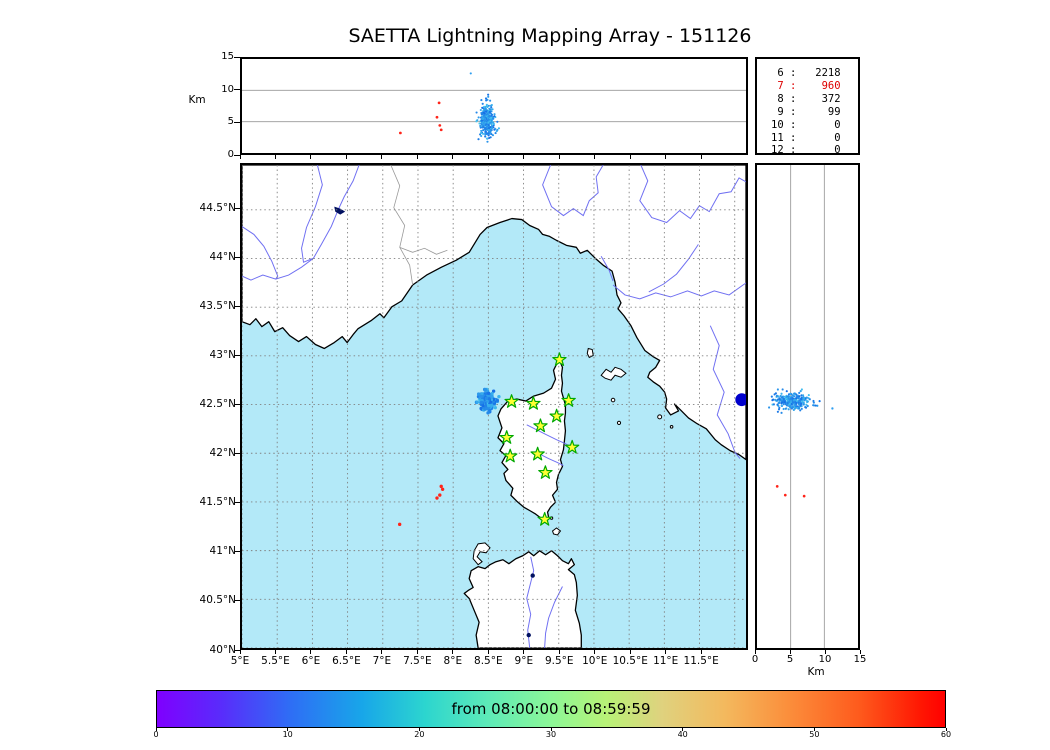 Image resolution: width=1050 pixels, height=750 pixels. I want to click on top-alt-tick-label: 0, so click(230, 154).